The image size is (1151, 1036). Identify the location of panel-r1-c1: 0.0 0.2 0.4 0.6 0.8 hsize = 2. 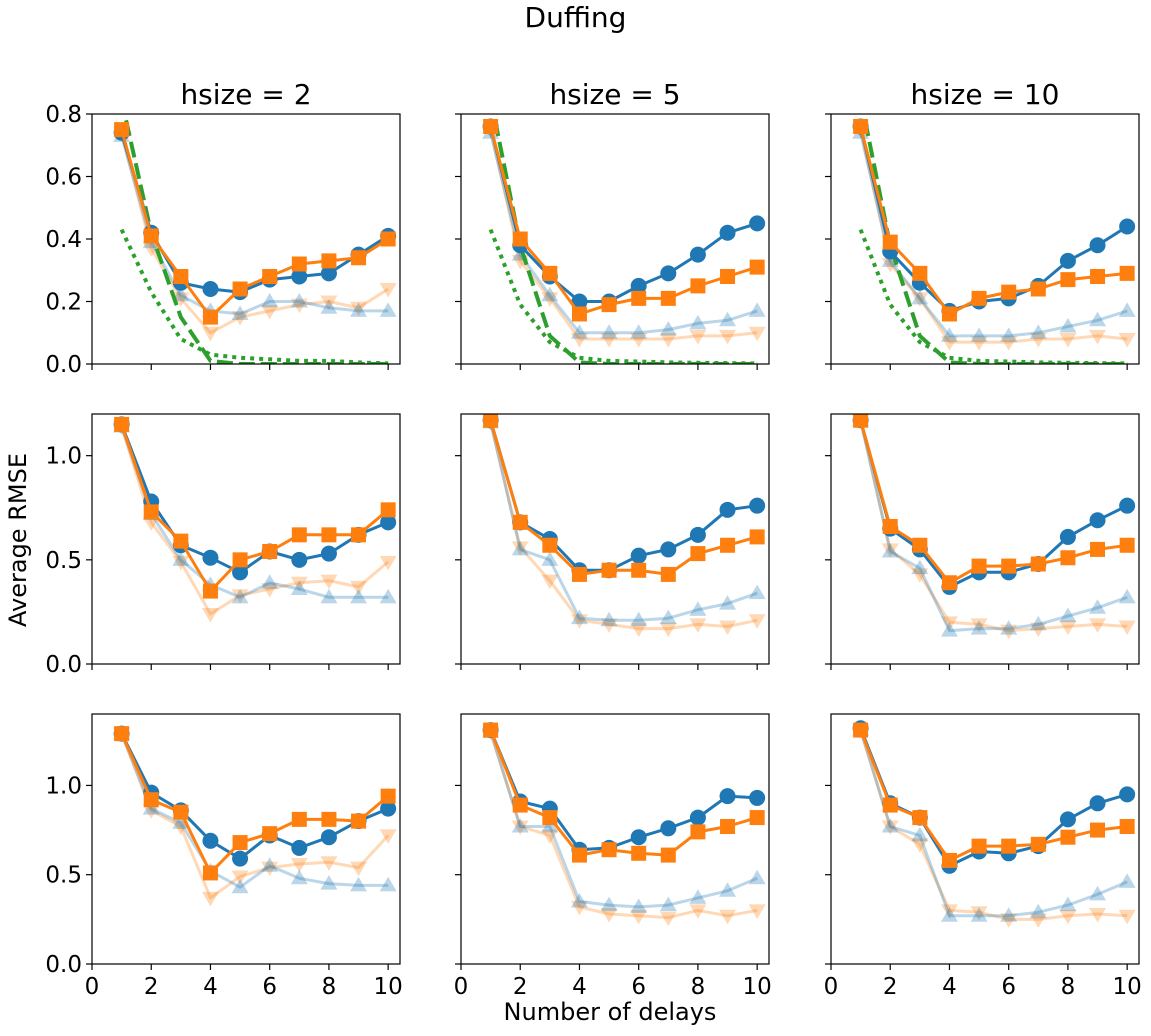
(223, 228).